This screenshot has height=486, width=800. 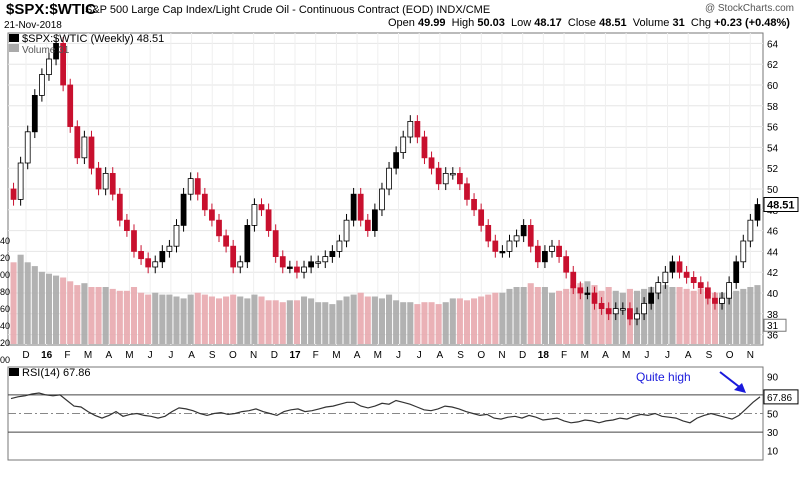 I want to click on volume-left-tick: 40, so click(x=5, y=326).